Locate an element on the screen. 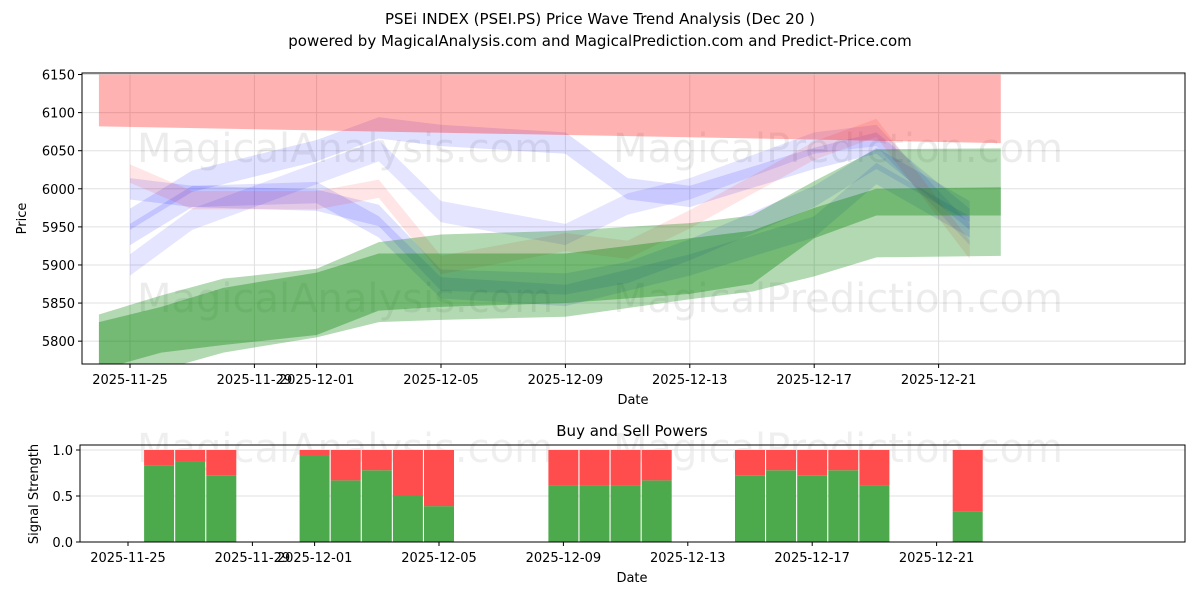 The width and height of the screenshot is (1200, 600). y-tick-label: 6150 is located at coordinates (58, 76).